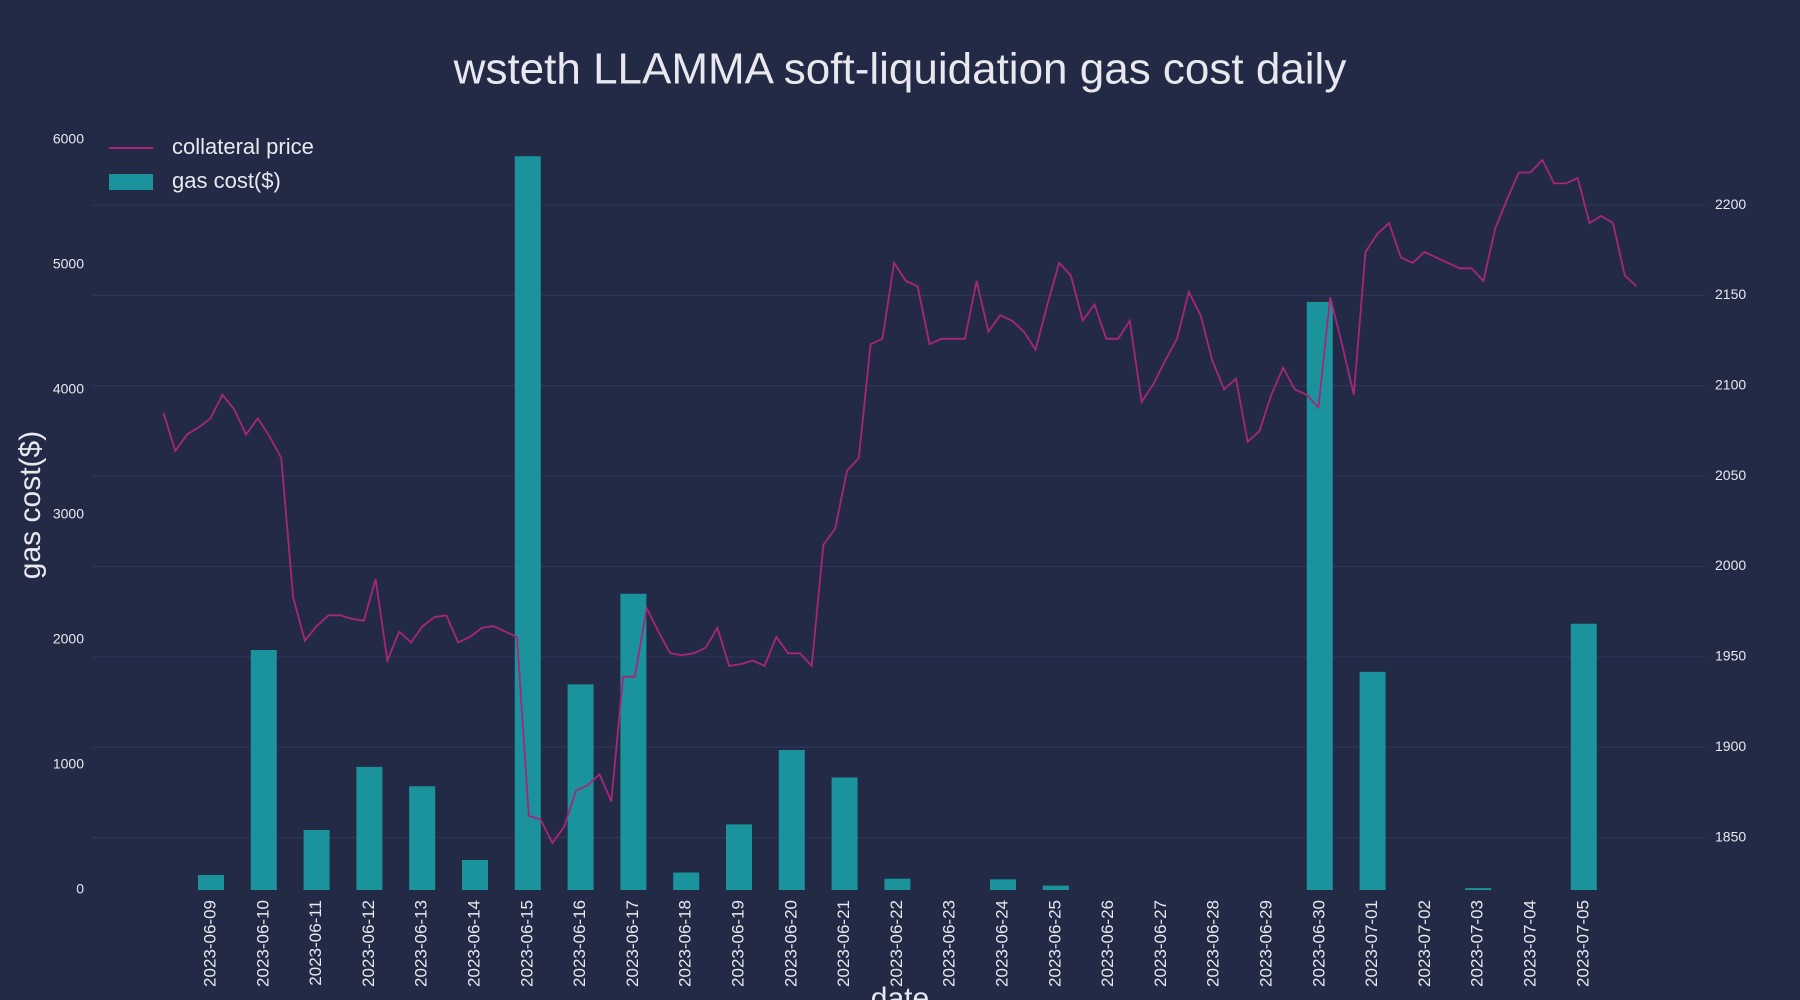 The image size is (1800, 1000). What do you see at coordinates (1730, 204) in the screenshot?
I see `y2-tick-label: 2200` at bounding box center [1730, 204].